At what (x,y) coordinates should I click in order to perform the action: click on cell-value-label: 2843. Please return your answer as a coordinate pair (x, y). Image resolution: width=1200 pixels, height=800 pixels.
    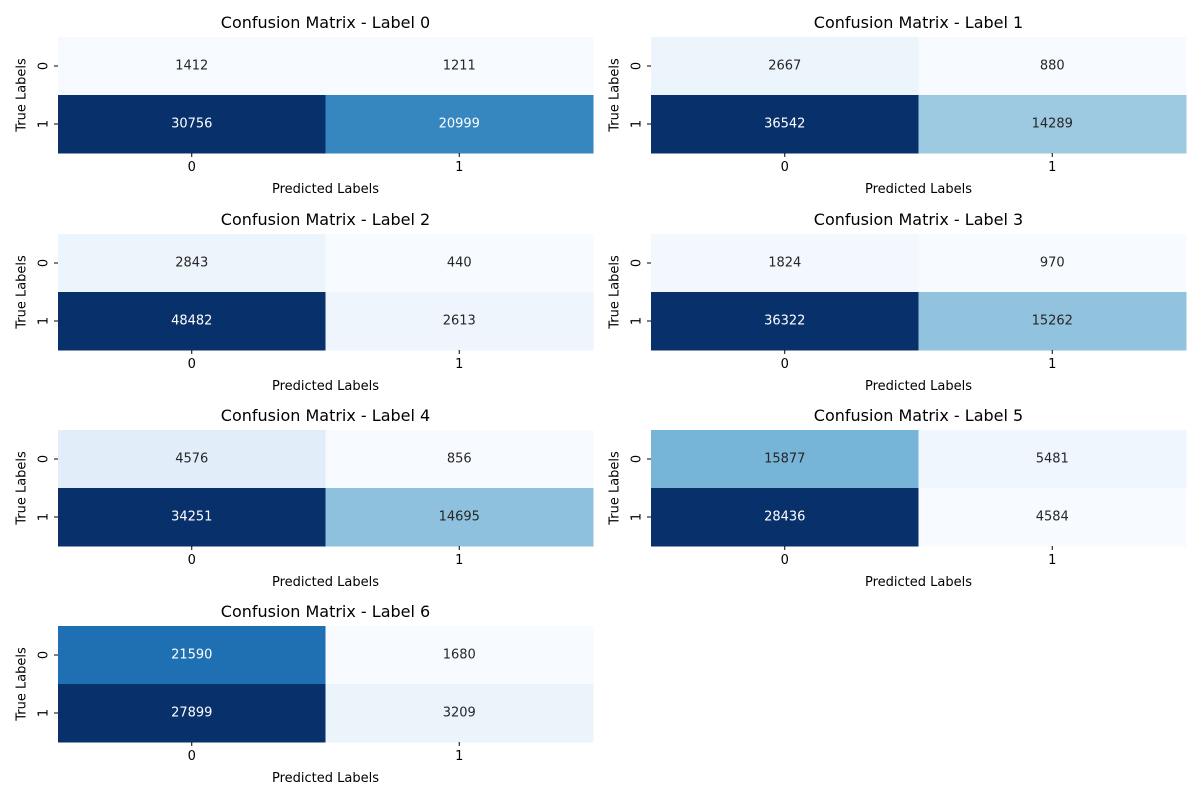
    Looking at the image, I should click on (191, 263).